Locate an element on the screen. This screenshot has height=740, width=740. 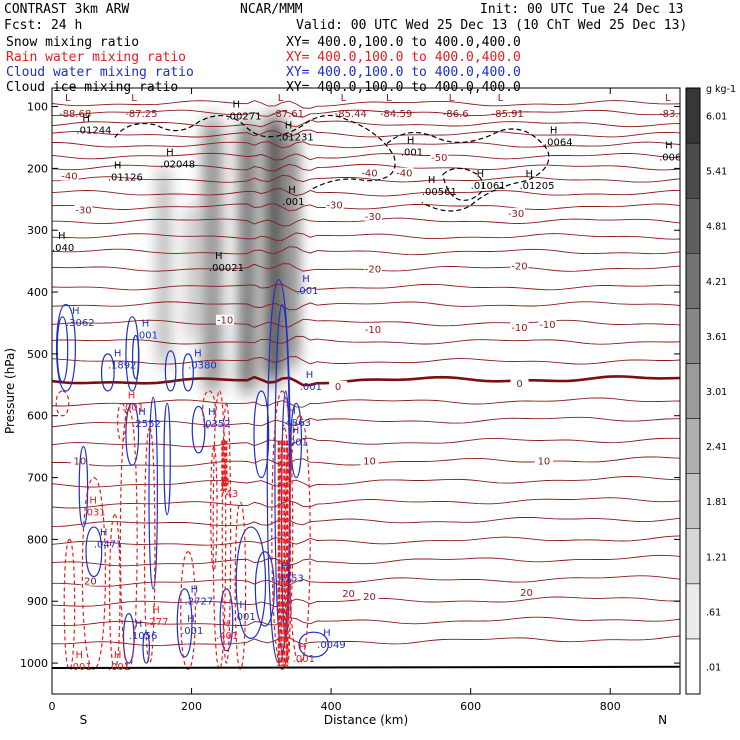
maximum-value: .0352 is located at coordinates (216, 424).